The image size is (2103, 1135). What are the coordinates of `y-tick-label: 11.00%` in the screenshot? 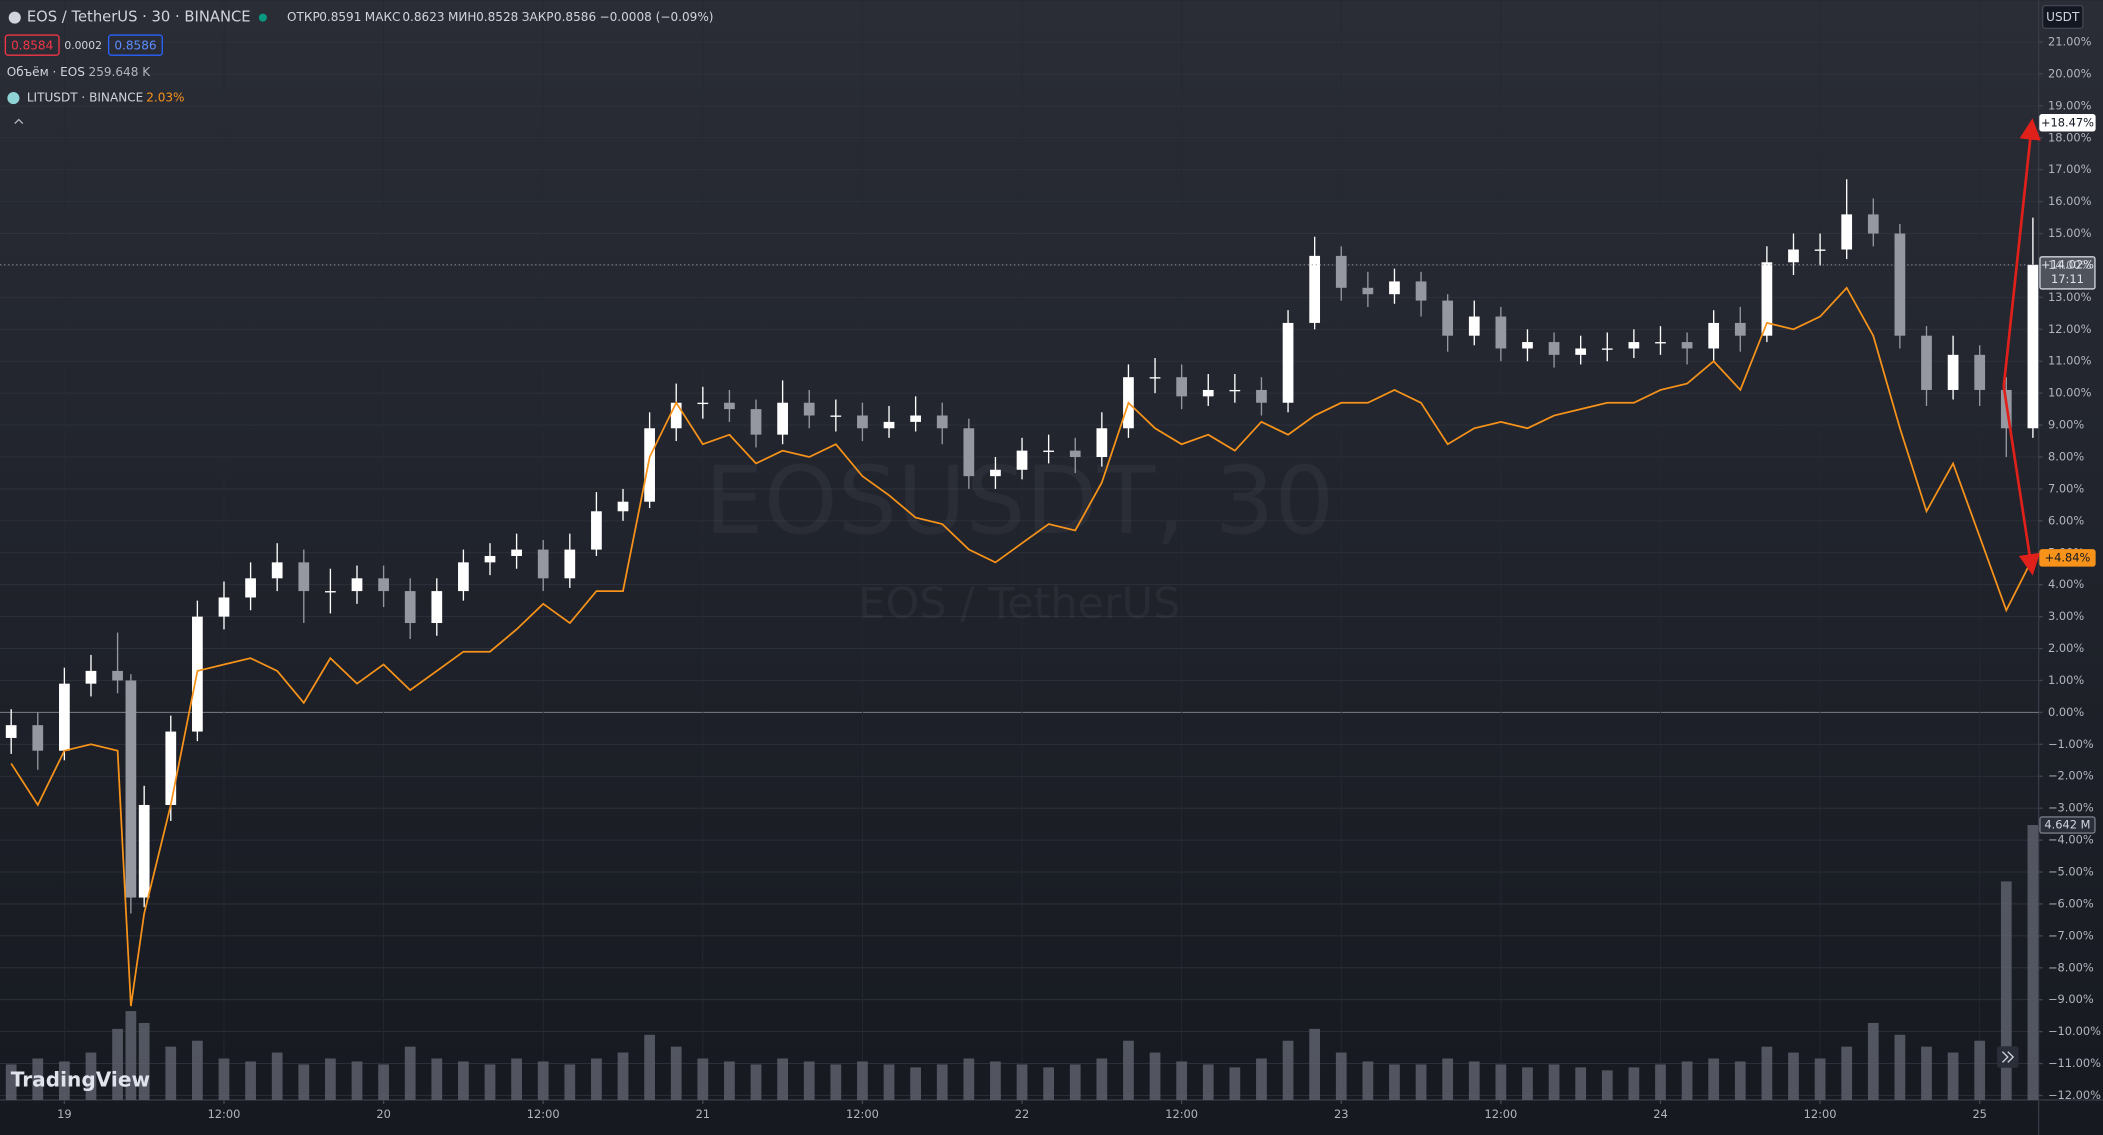 It's located at (2070, 361).